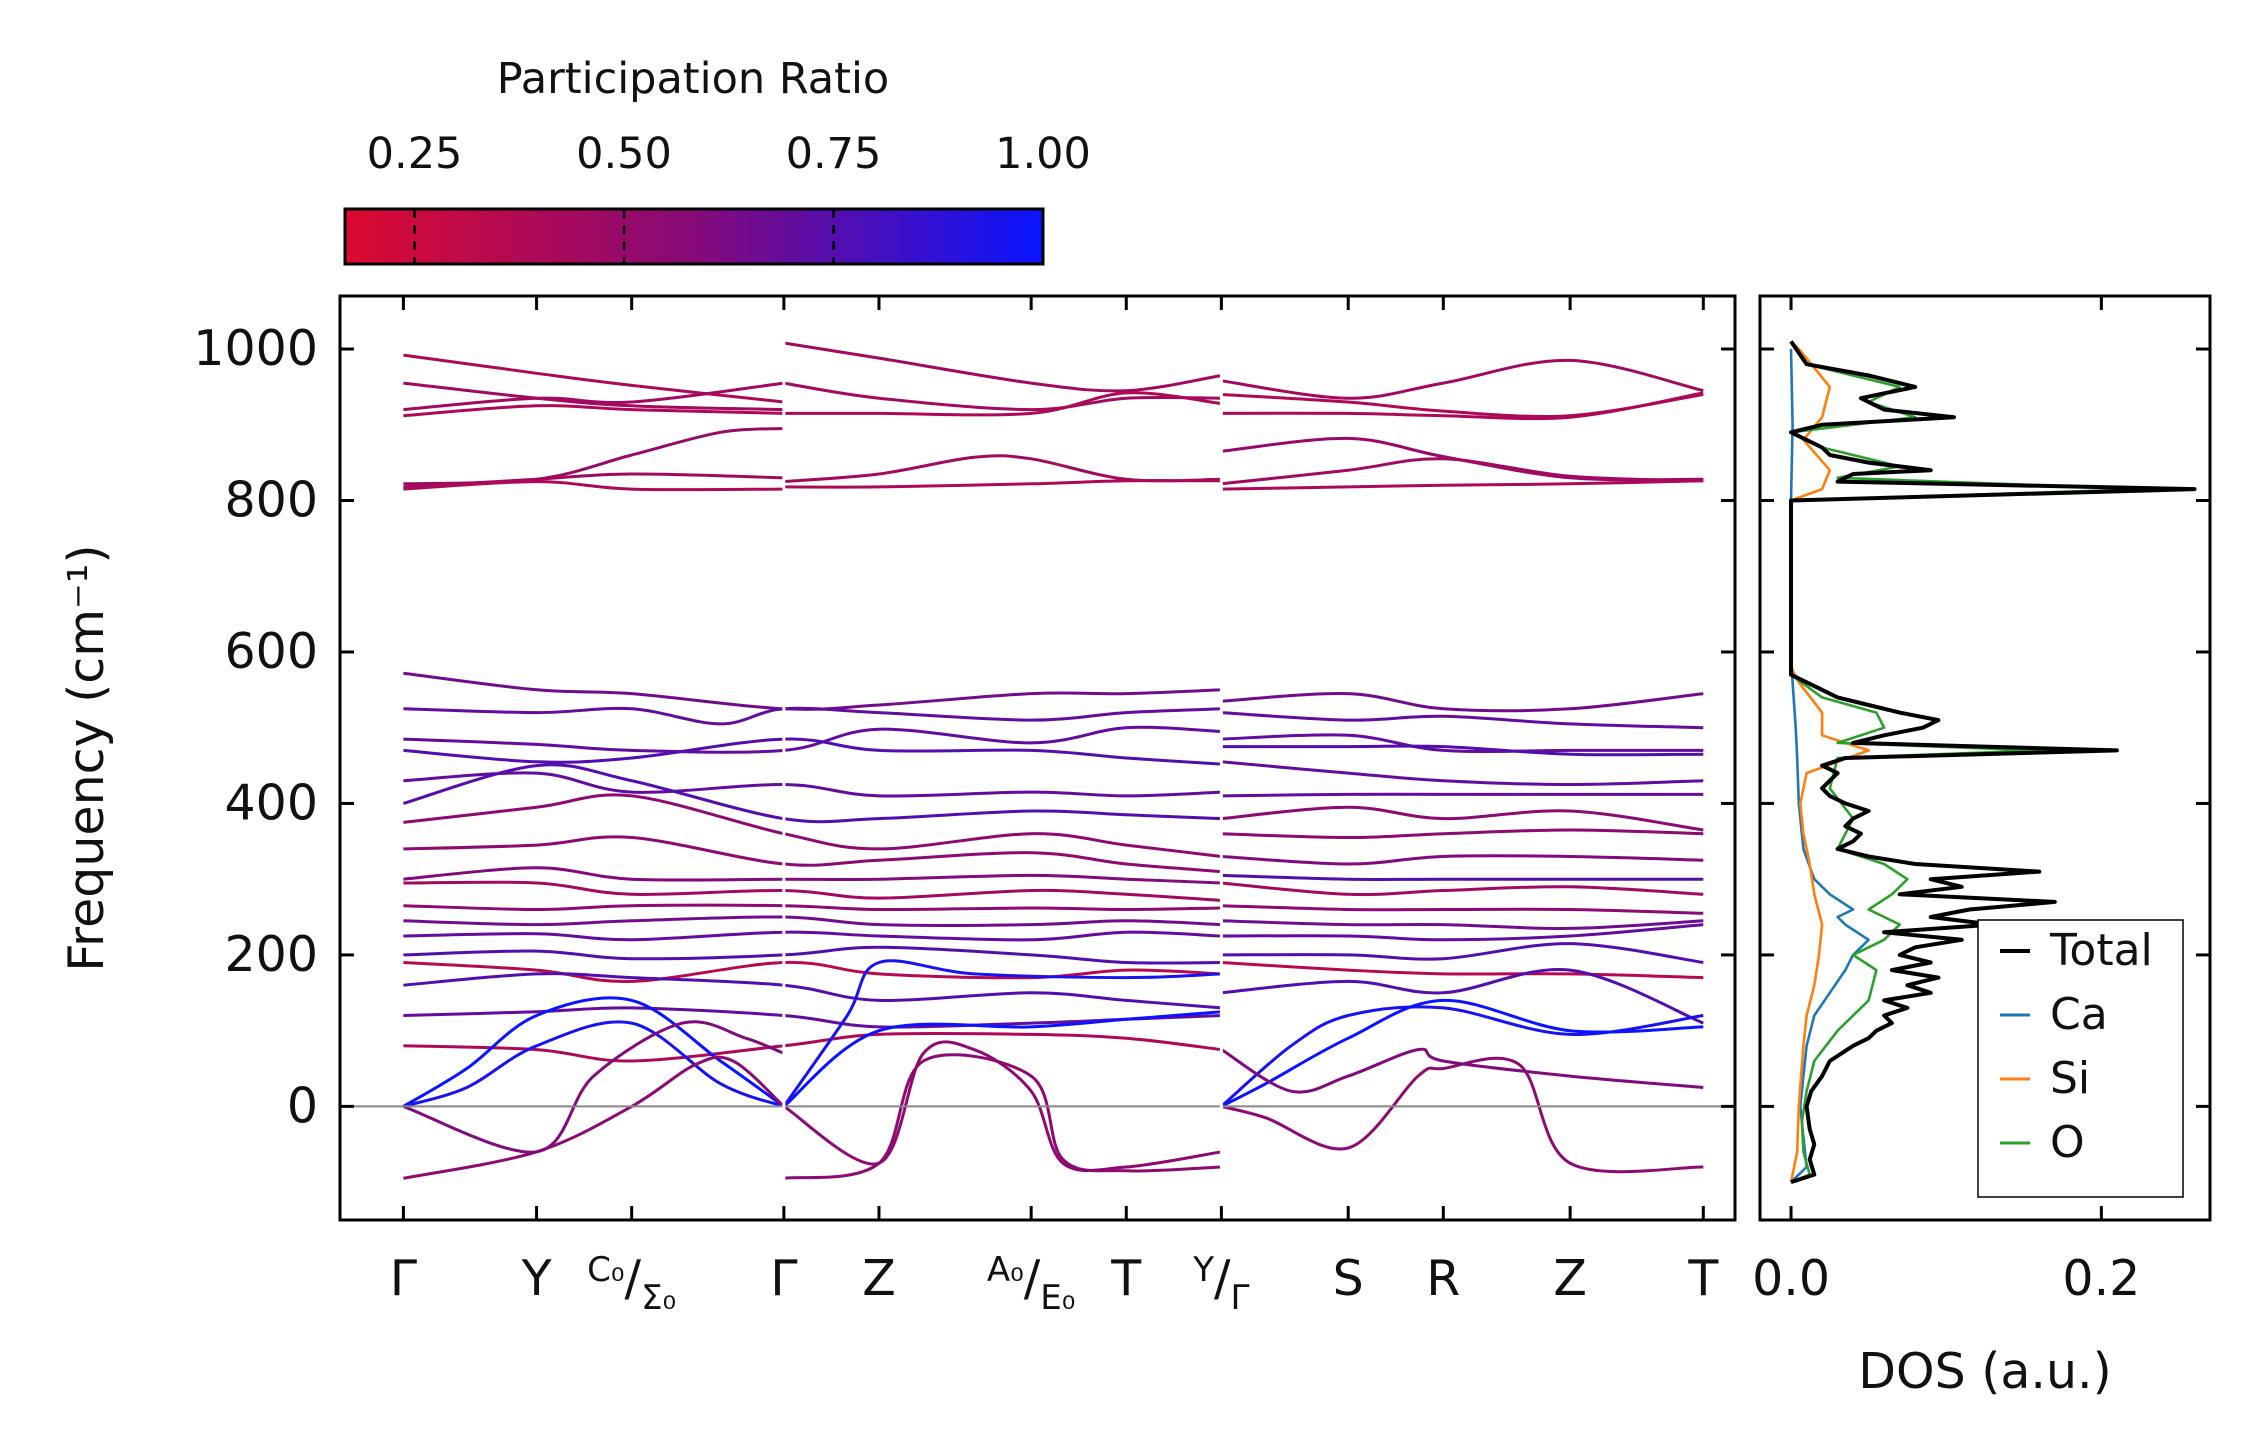 This screenshot has width=2259, height=1455. I want to click on colorbar-tick-label: 0.75, so click(834, 154).